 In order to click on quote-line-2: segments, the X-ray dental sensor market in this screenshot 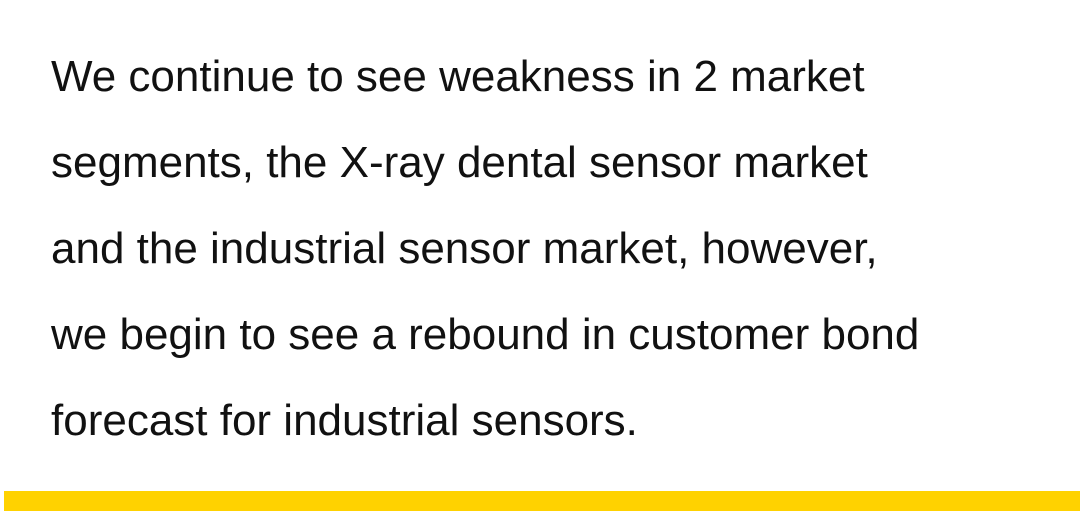, I will do `click(459, 162)`.